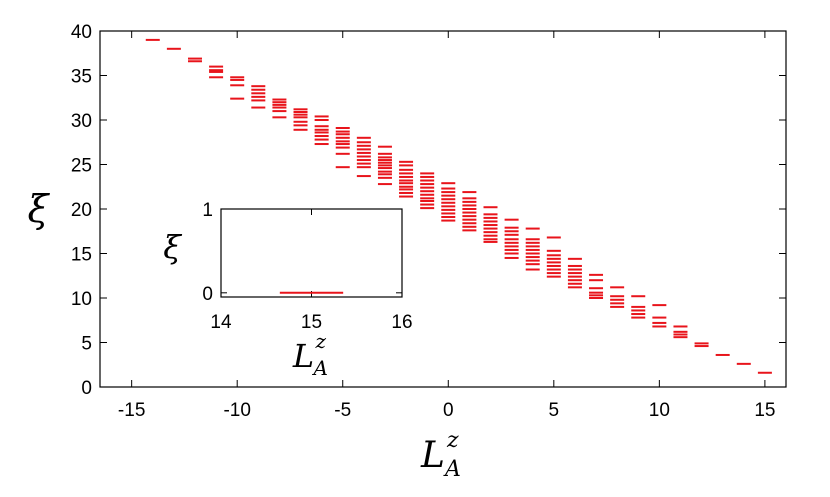 Image resolution: width=830 pixels, height=497 pixels. I want to click on inset-background, so click(311, 253).